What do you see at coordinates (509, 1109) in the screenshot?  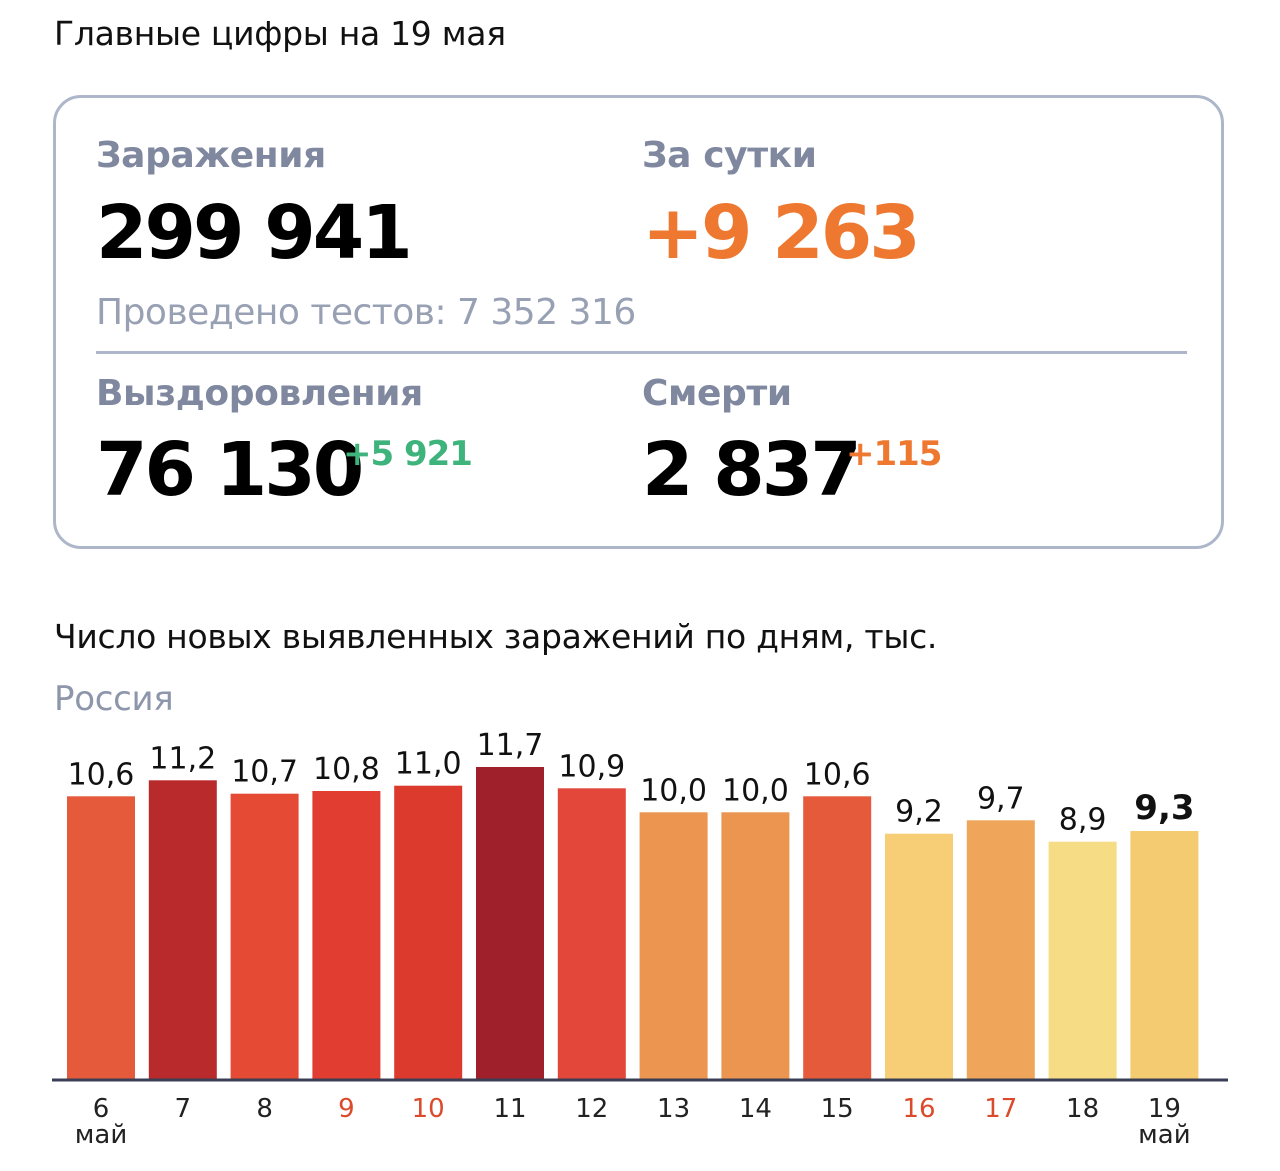 I see `x-tick-may-11: 11` at bounding box center [509, 1109].